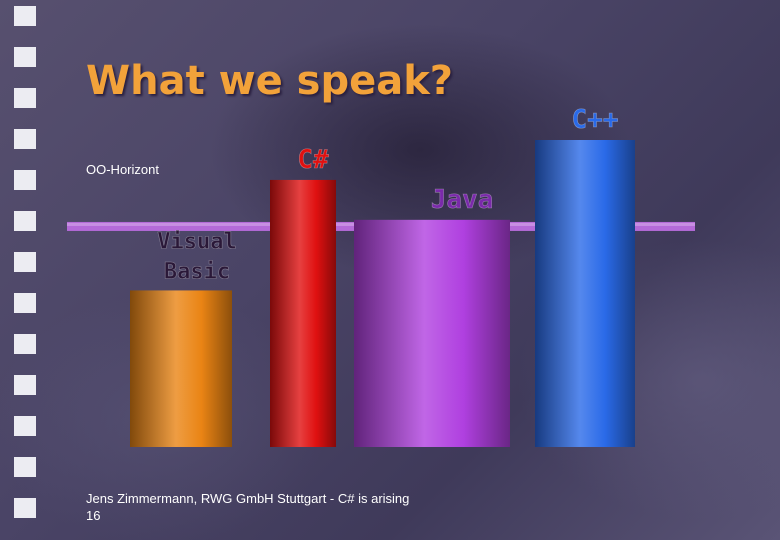 The width and height of the screenshot is (780, 540). What do you see at coordinates (197, 271) in the screenshot?
I see `bar-label-0: Basic` at bounding box center [197, 271].